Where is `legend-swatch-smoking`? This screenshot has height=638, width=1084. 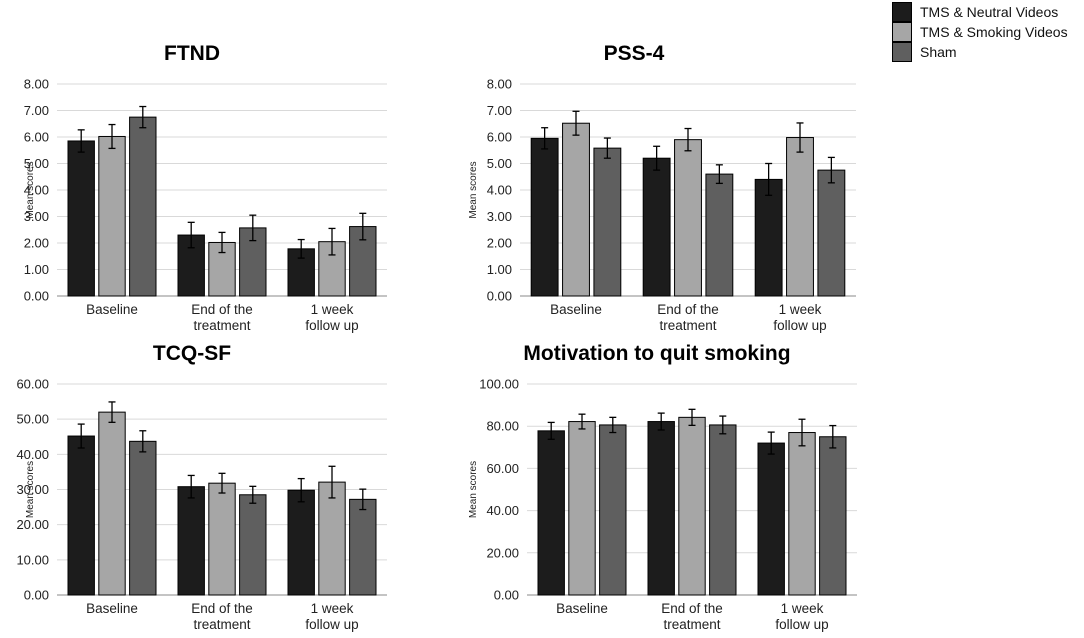
legend-swatch-smoking is located at coordinates (902, 32).